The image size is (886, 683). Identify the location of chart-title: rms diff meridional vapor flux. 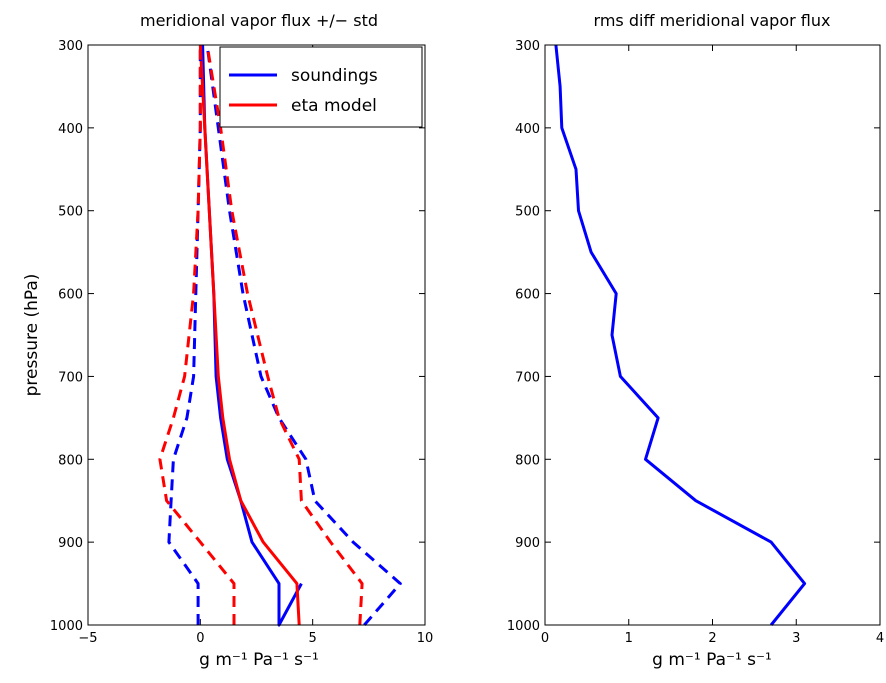
(712, 20).